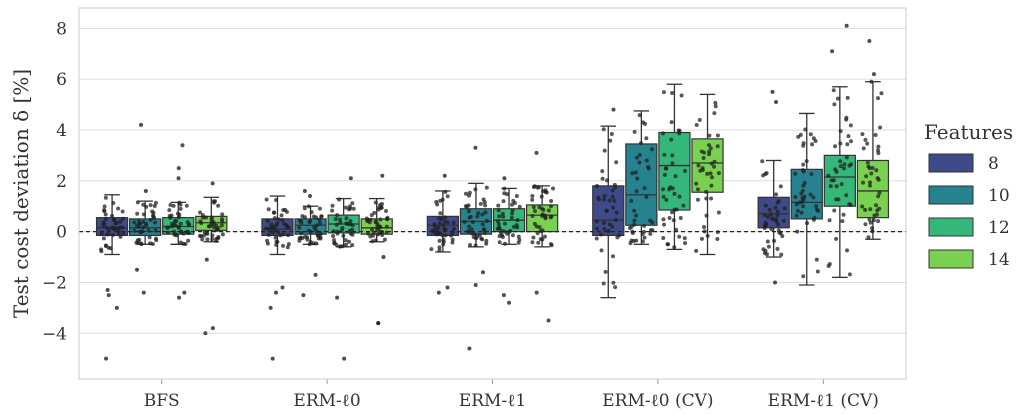 The width and height of the screenshot is (1018, 414). I want to click on y-axis: 8 6 4 2 0 −2 −4, so click(54, 181).